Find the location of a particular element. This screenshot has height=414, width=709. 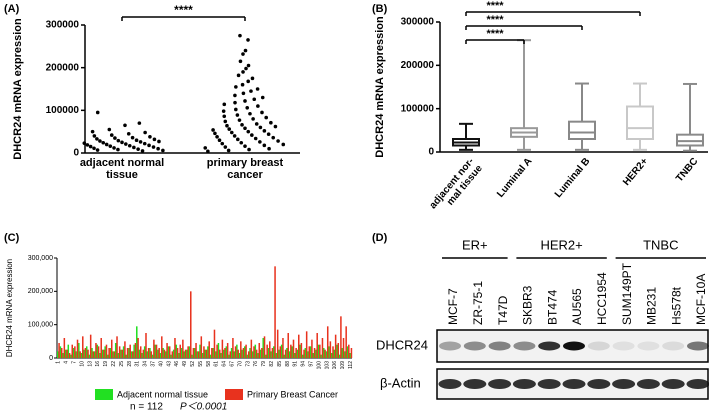

lane-label: Hs578t is located at coordinates (676, 305).